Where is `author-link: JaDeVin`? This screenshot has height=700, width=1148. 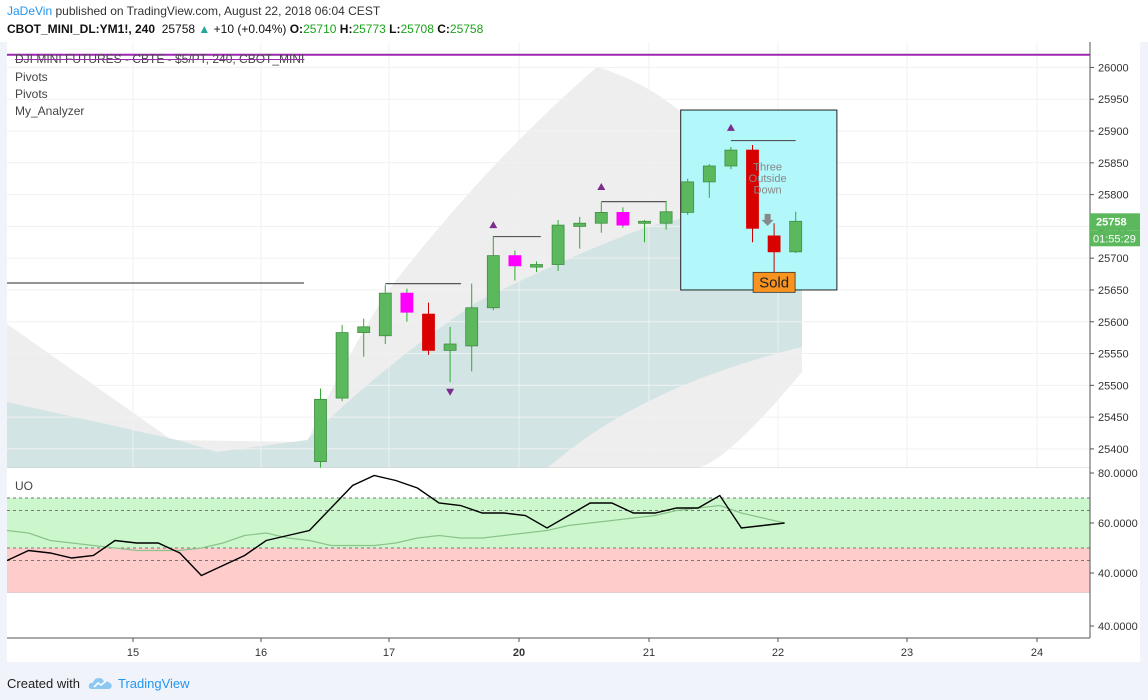
author-link: JaDeVin is located at coordinates (30, 11).